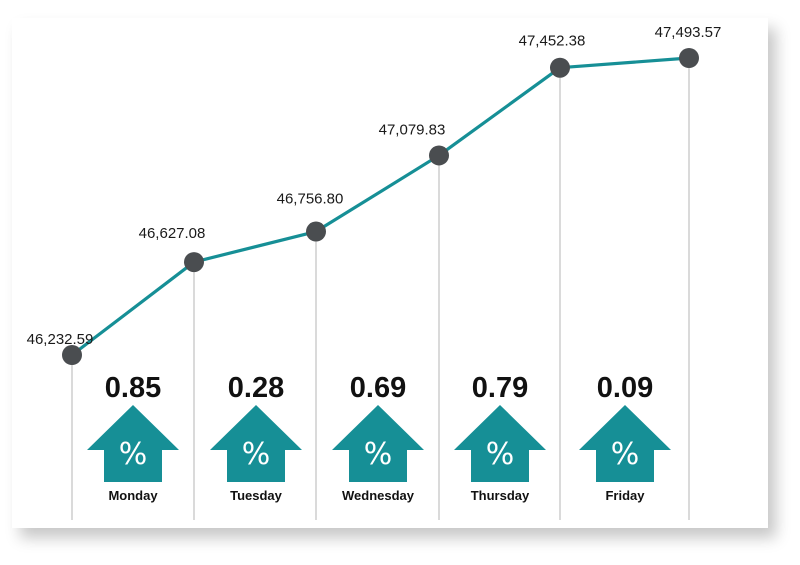 This screenshot has width=800, height=565. Describe the element at coordinates (688, 32) in the screenshot. I see `value-label: 47,493.57` at that location.